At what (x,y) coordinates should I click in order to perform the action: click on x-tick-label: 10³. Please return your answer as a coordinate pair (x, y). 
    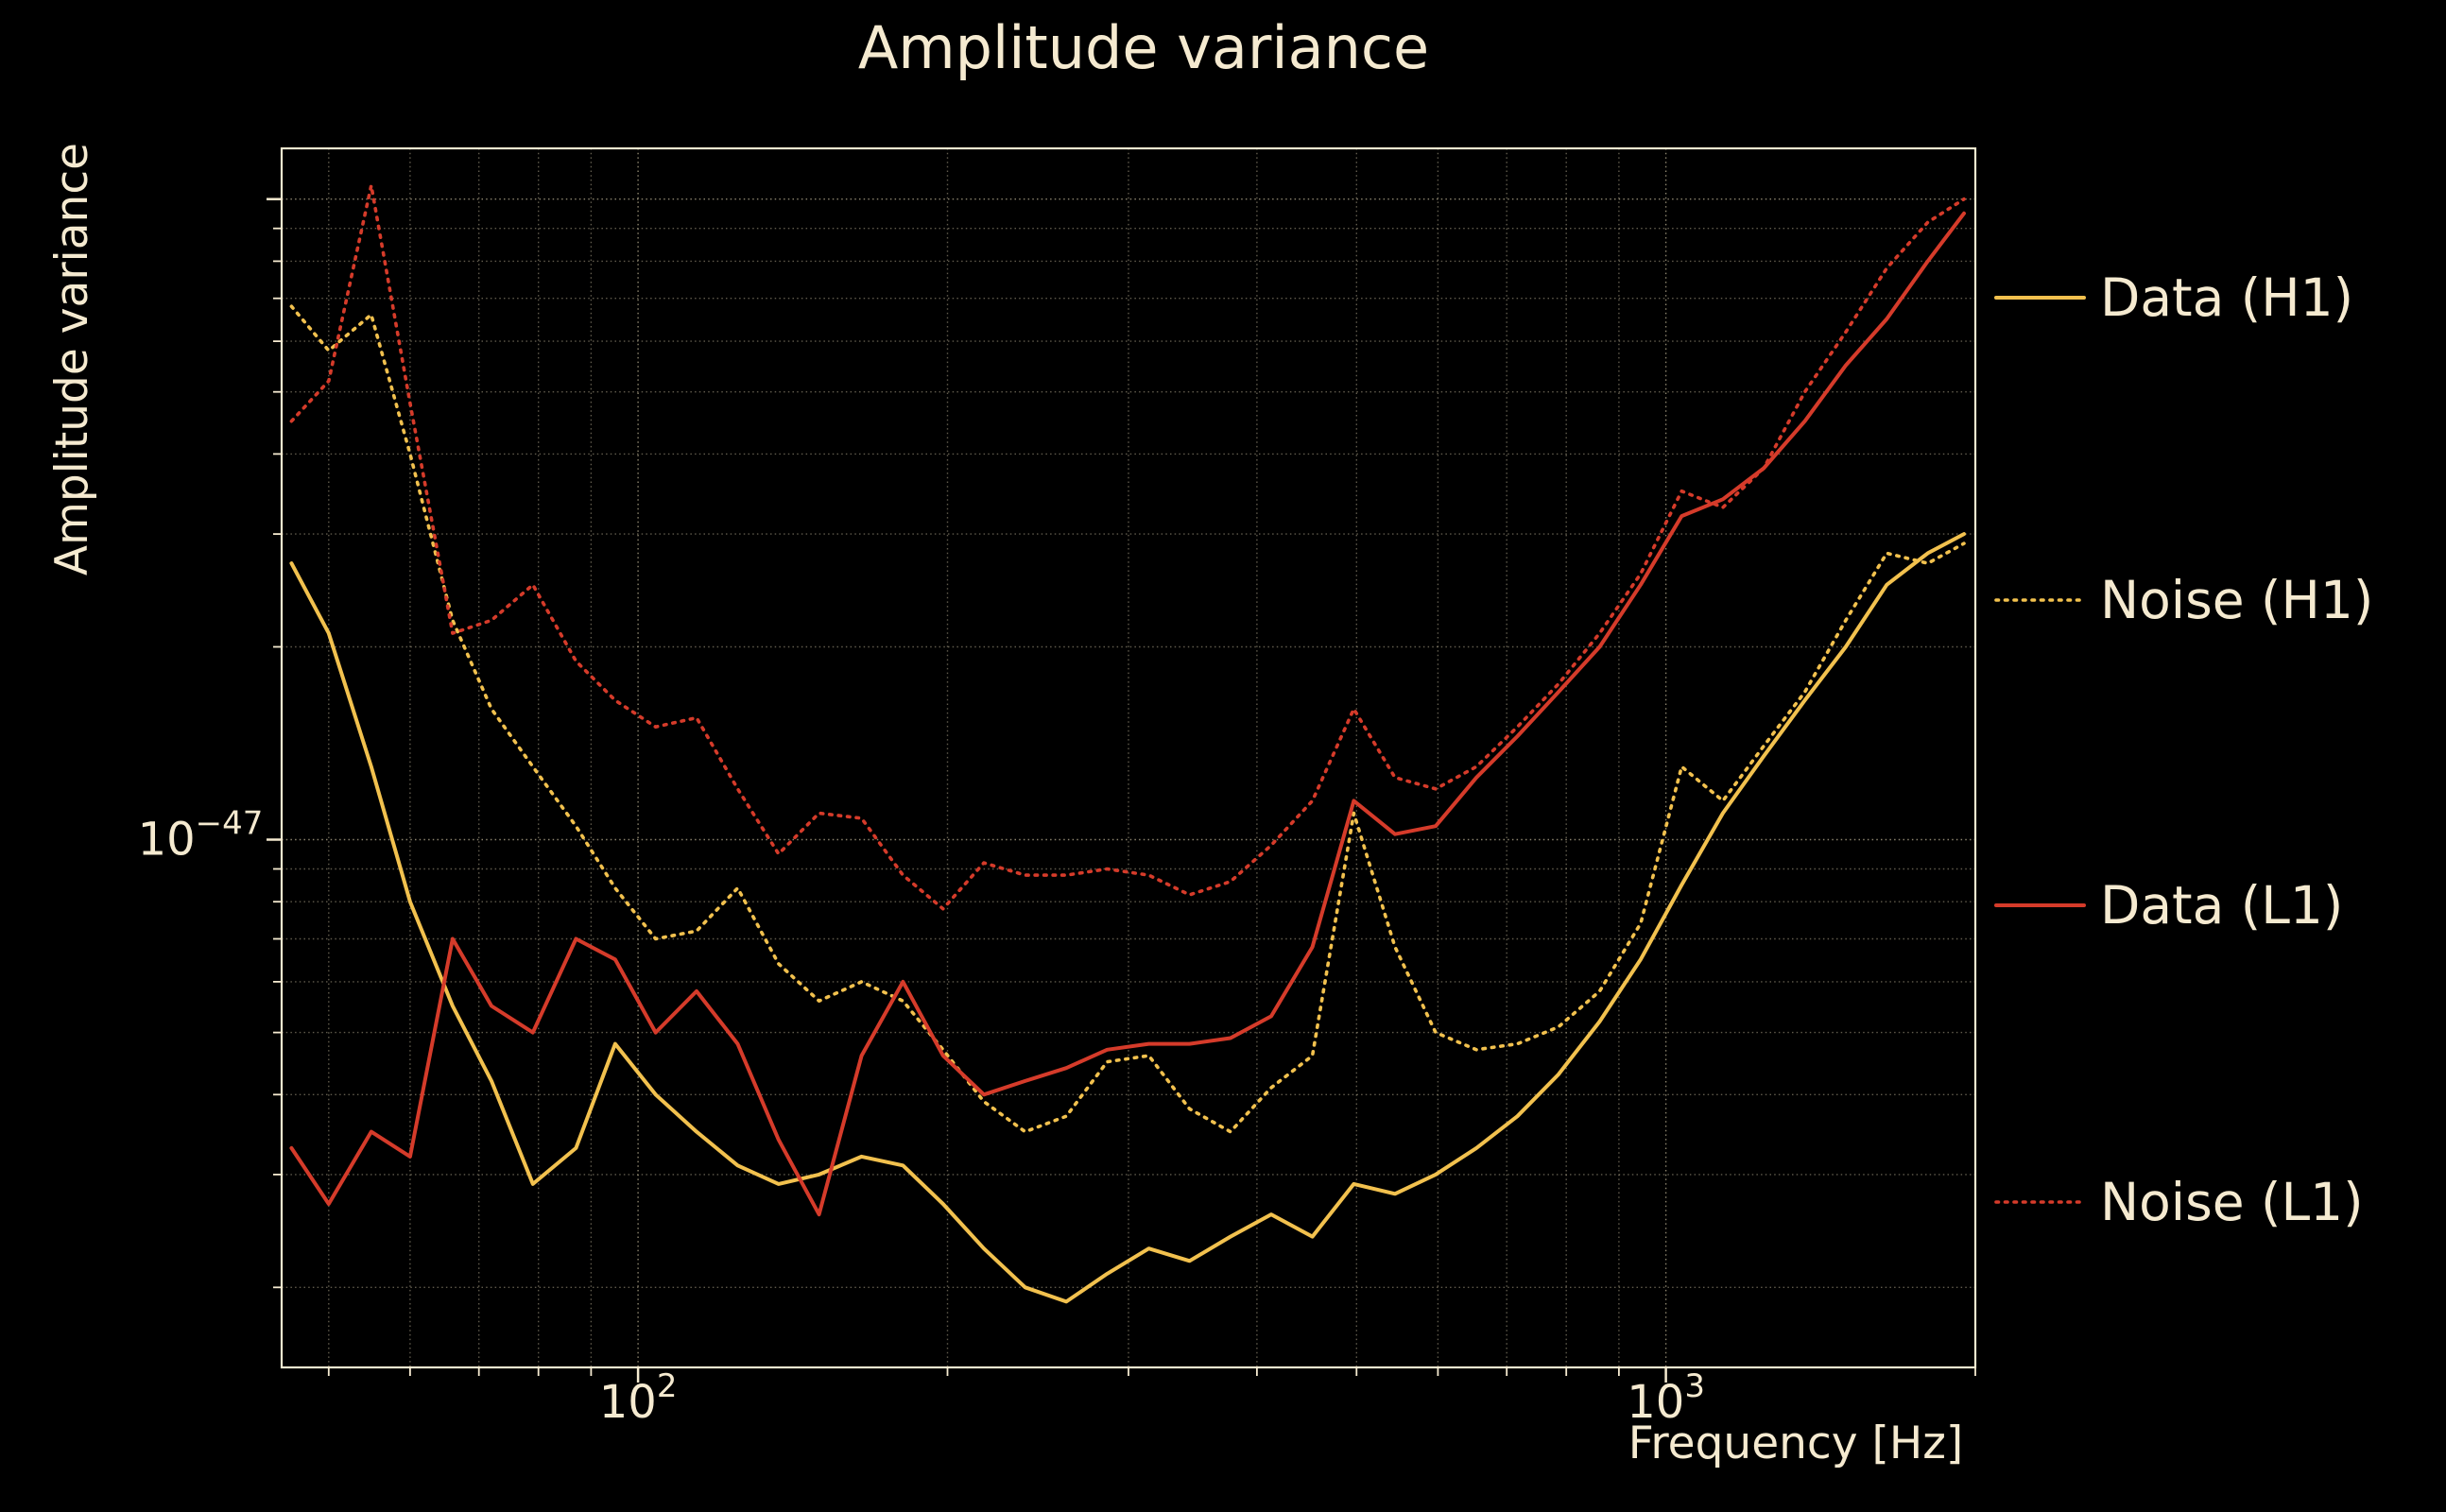
    Looking at the image, I should click on (1666, 1398).